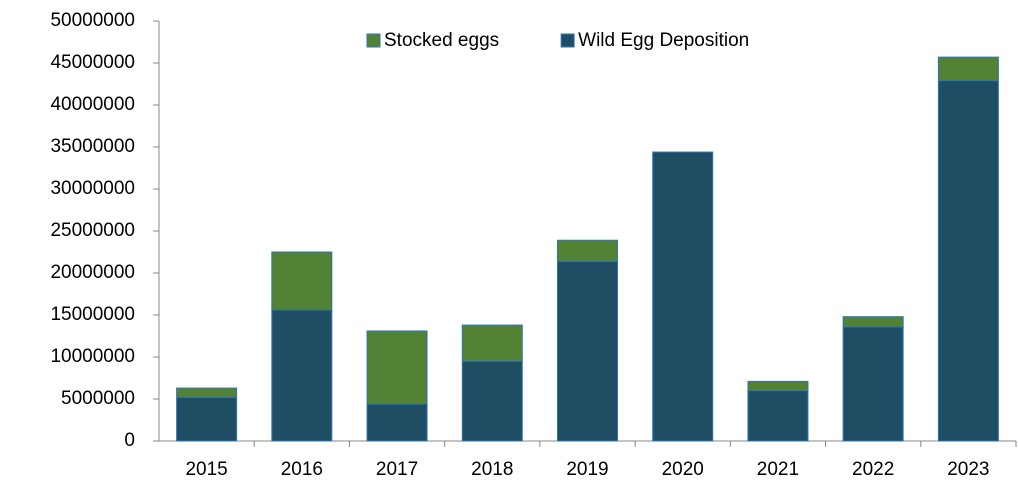  I want to click on x-tick-label: 2018, so click(492, 469).